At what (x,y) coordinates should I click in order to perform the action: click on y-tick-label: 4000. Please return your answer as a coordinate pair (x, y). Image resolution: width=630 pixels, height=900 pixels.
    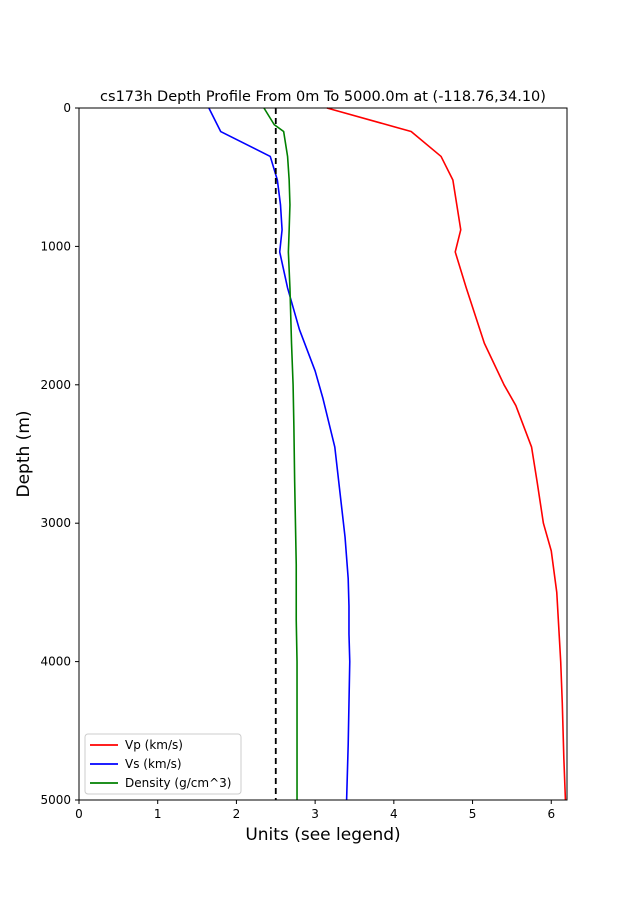
    Looking at the image, I should click on (55, 662).